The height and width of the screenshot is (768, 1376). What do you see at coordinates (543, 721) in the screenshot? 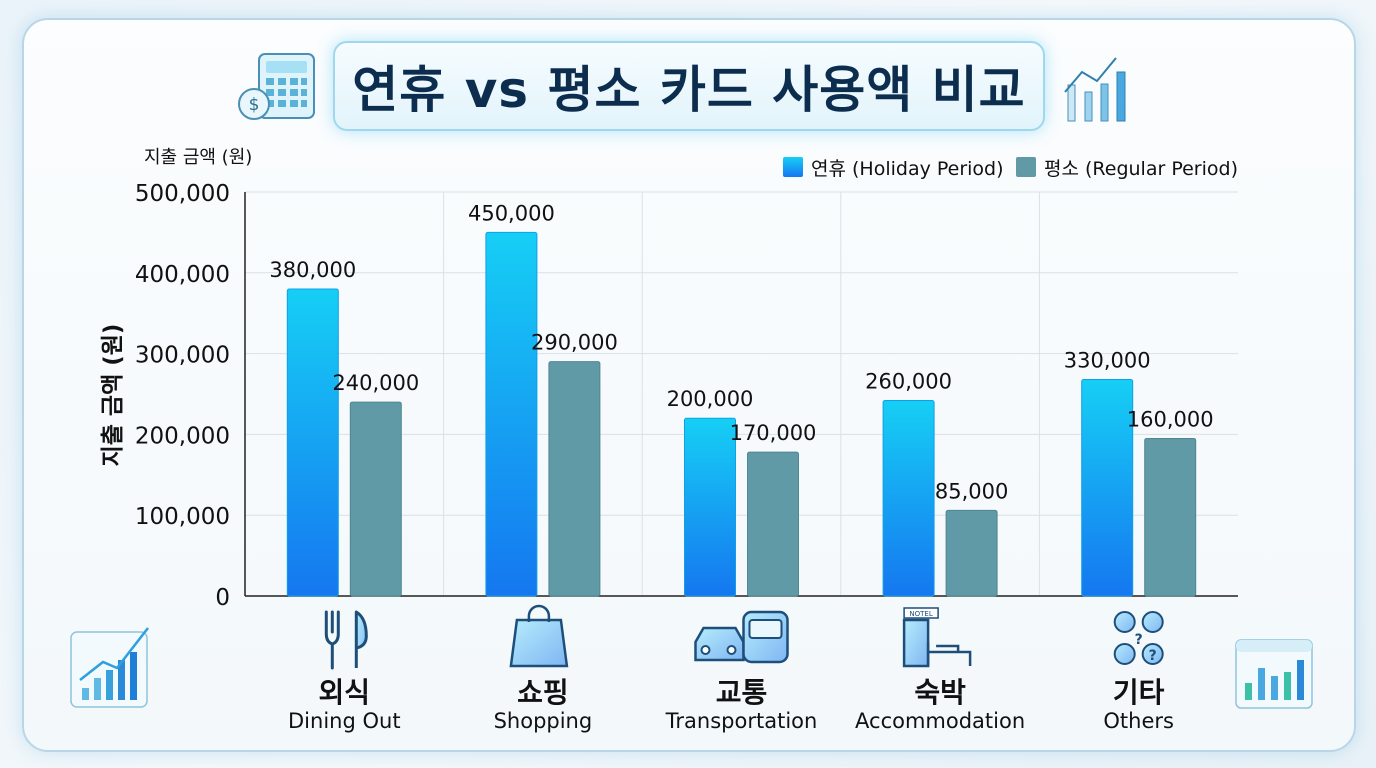
I see `category-label-en: Shopping` at bounding box center [543, 721].